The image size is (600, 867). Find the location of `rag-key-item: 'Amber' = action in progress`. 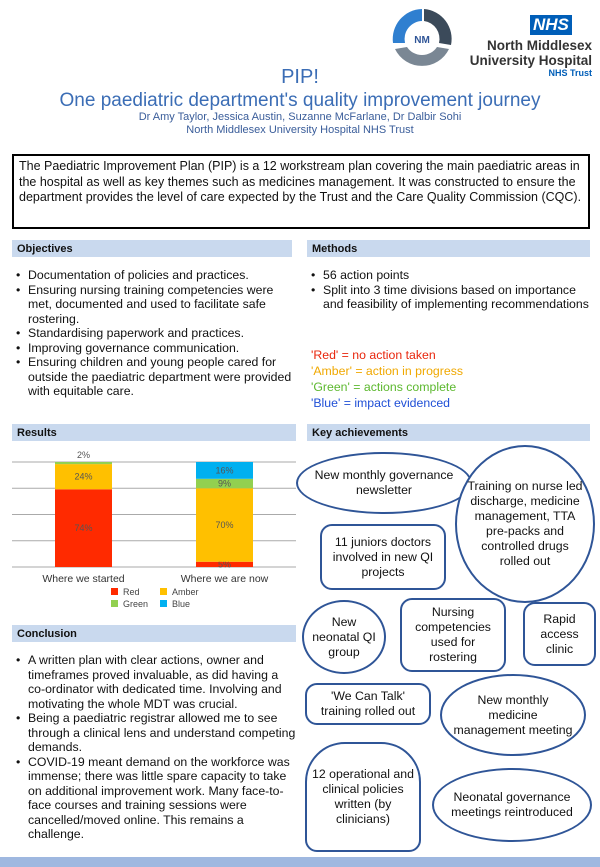

rag-key-item: 'Amber' = action in progress is located at coordinates (387, 371).